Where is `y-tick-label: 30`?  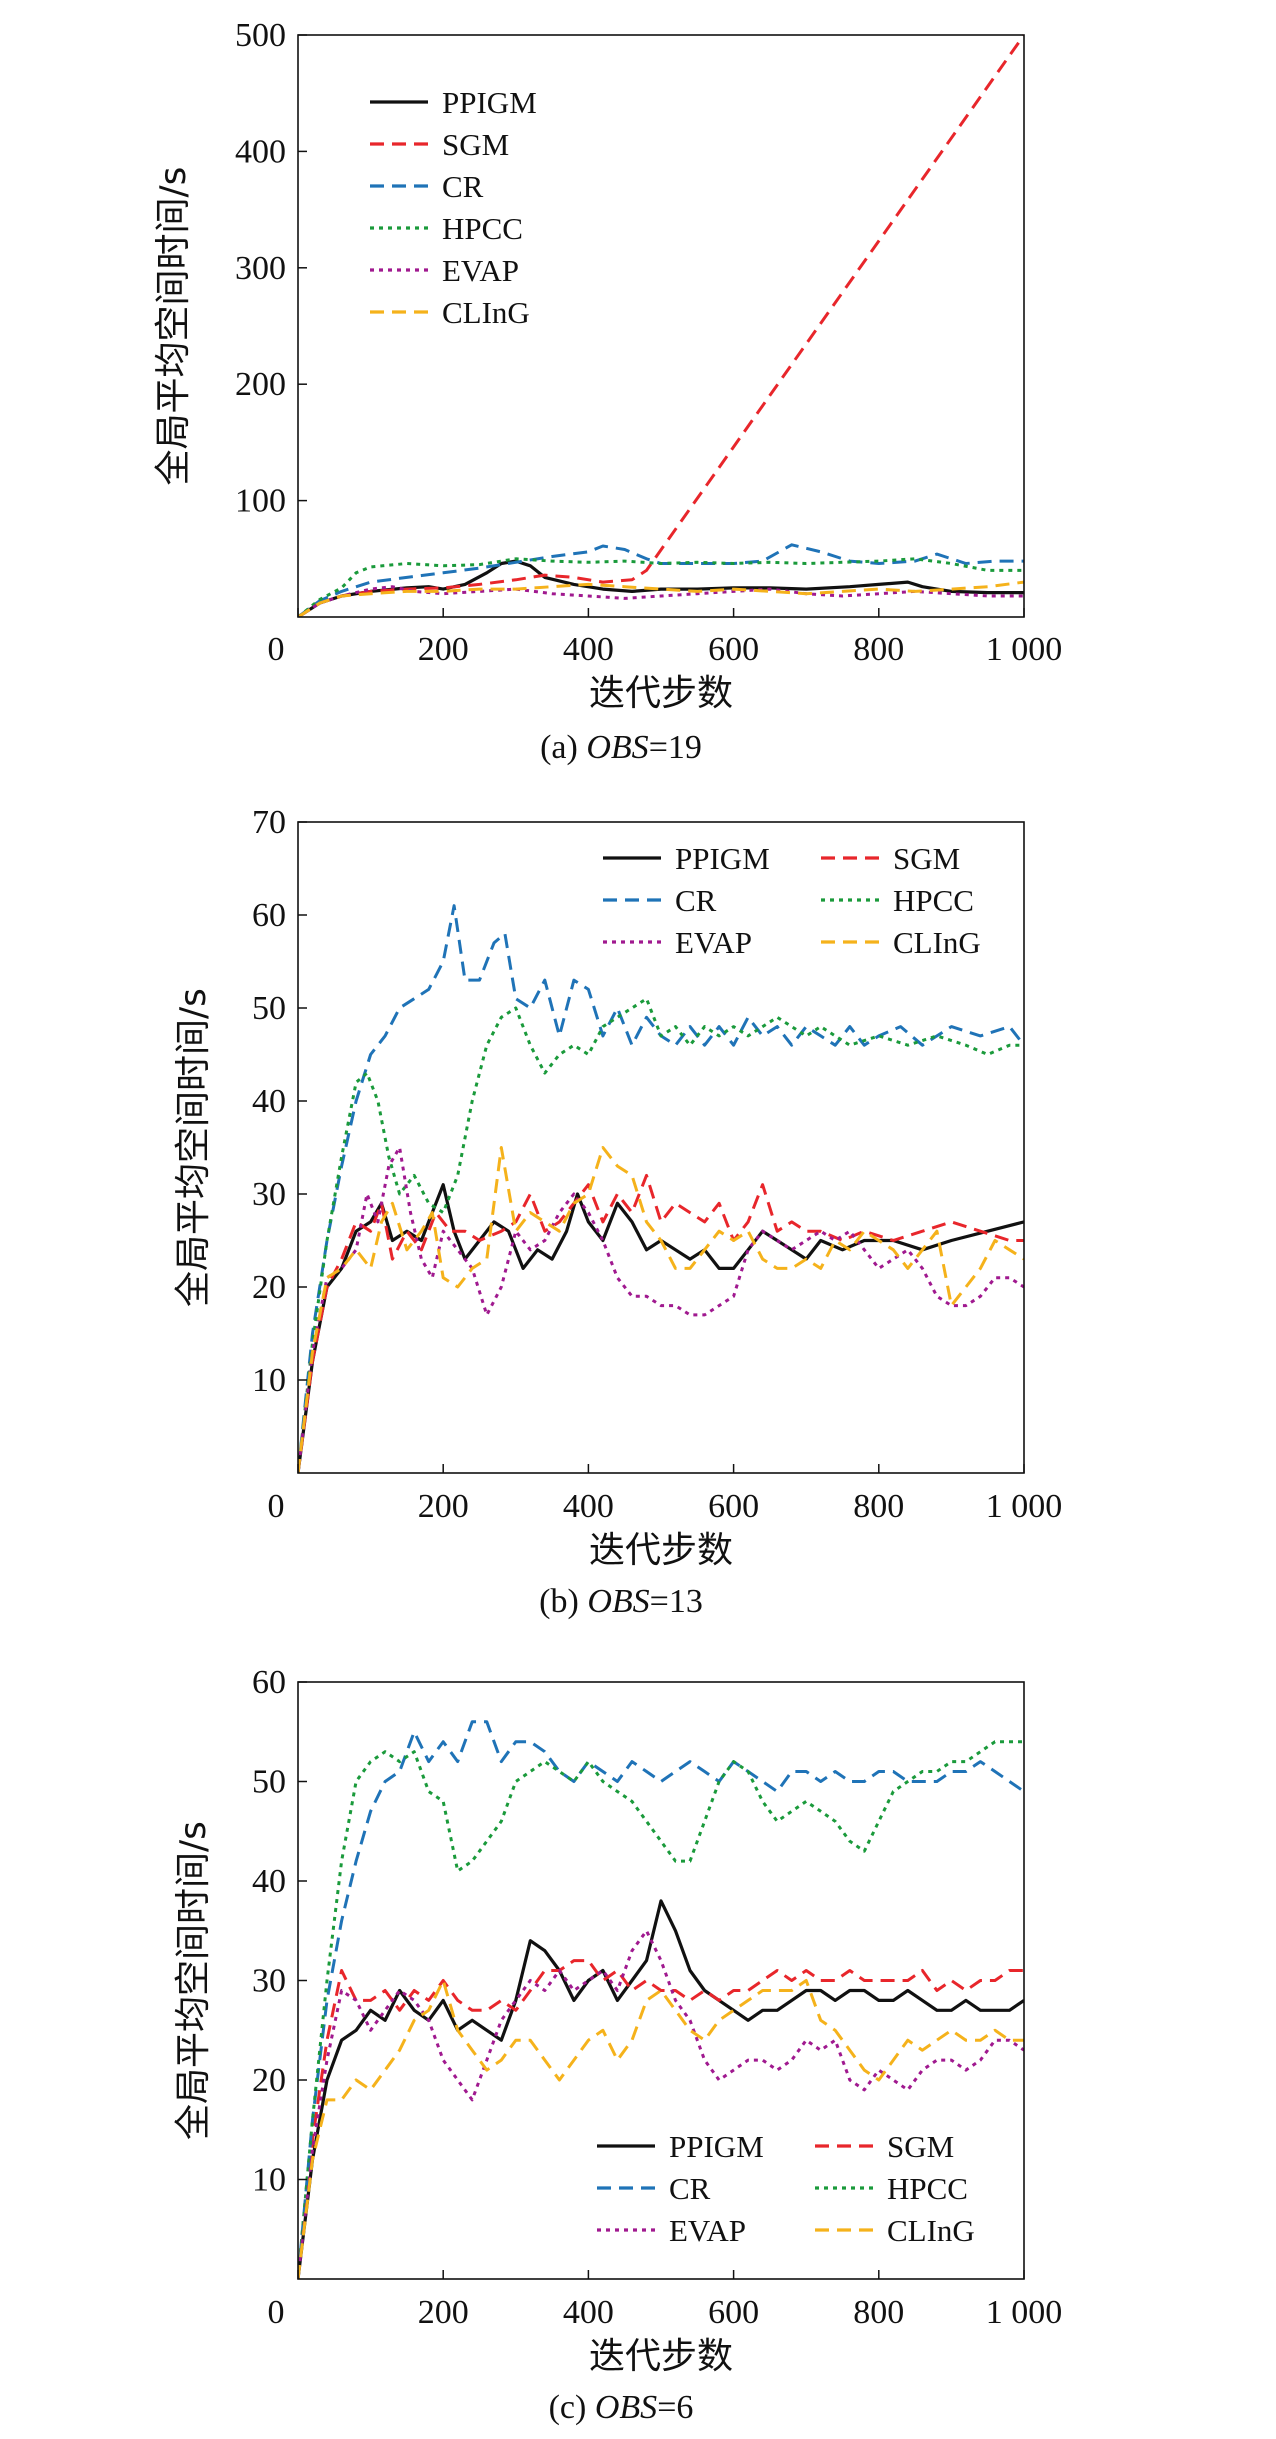
y-tick-label: 30 is located at coordinates (269, 1981).